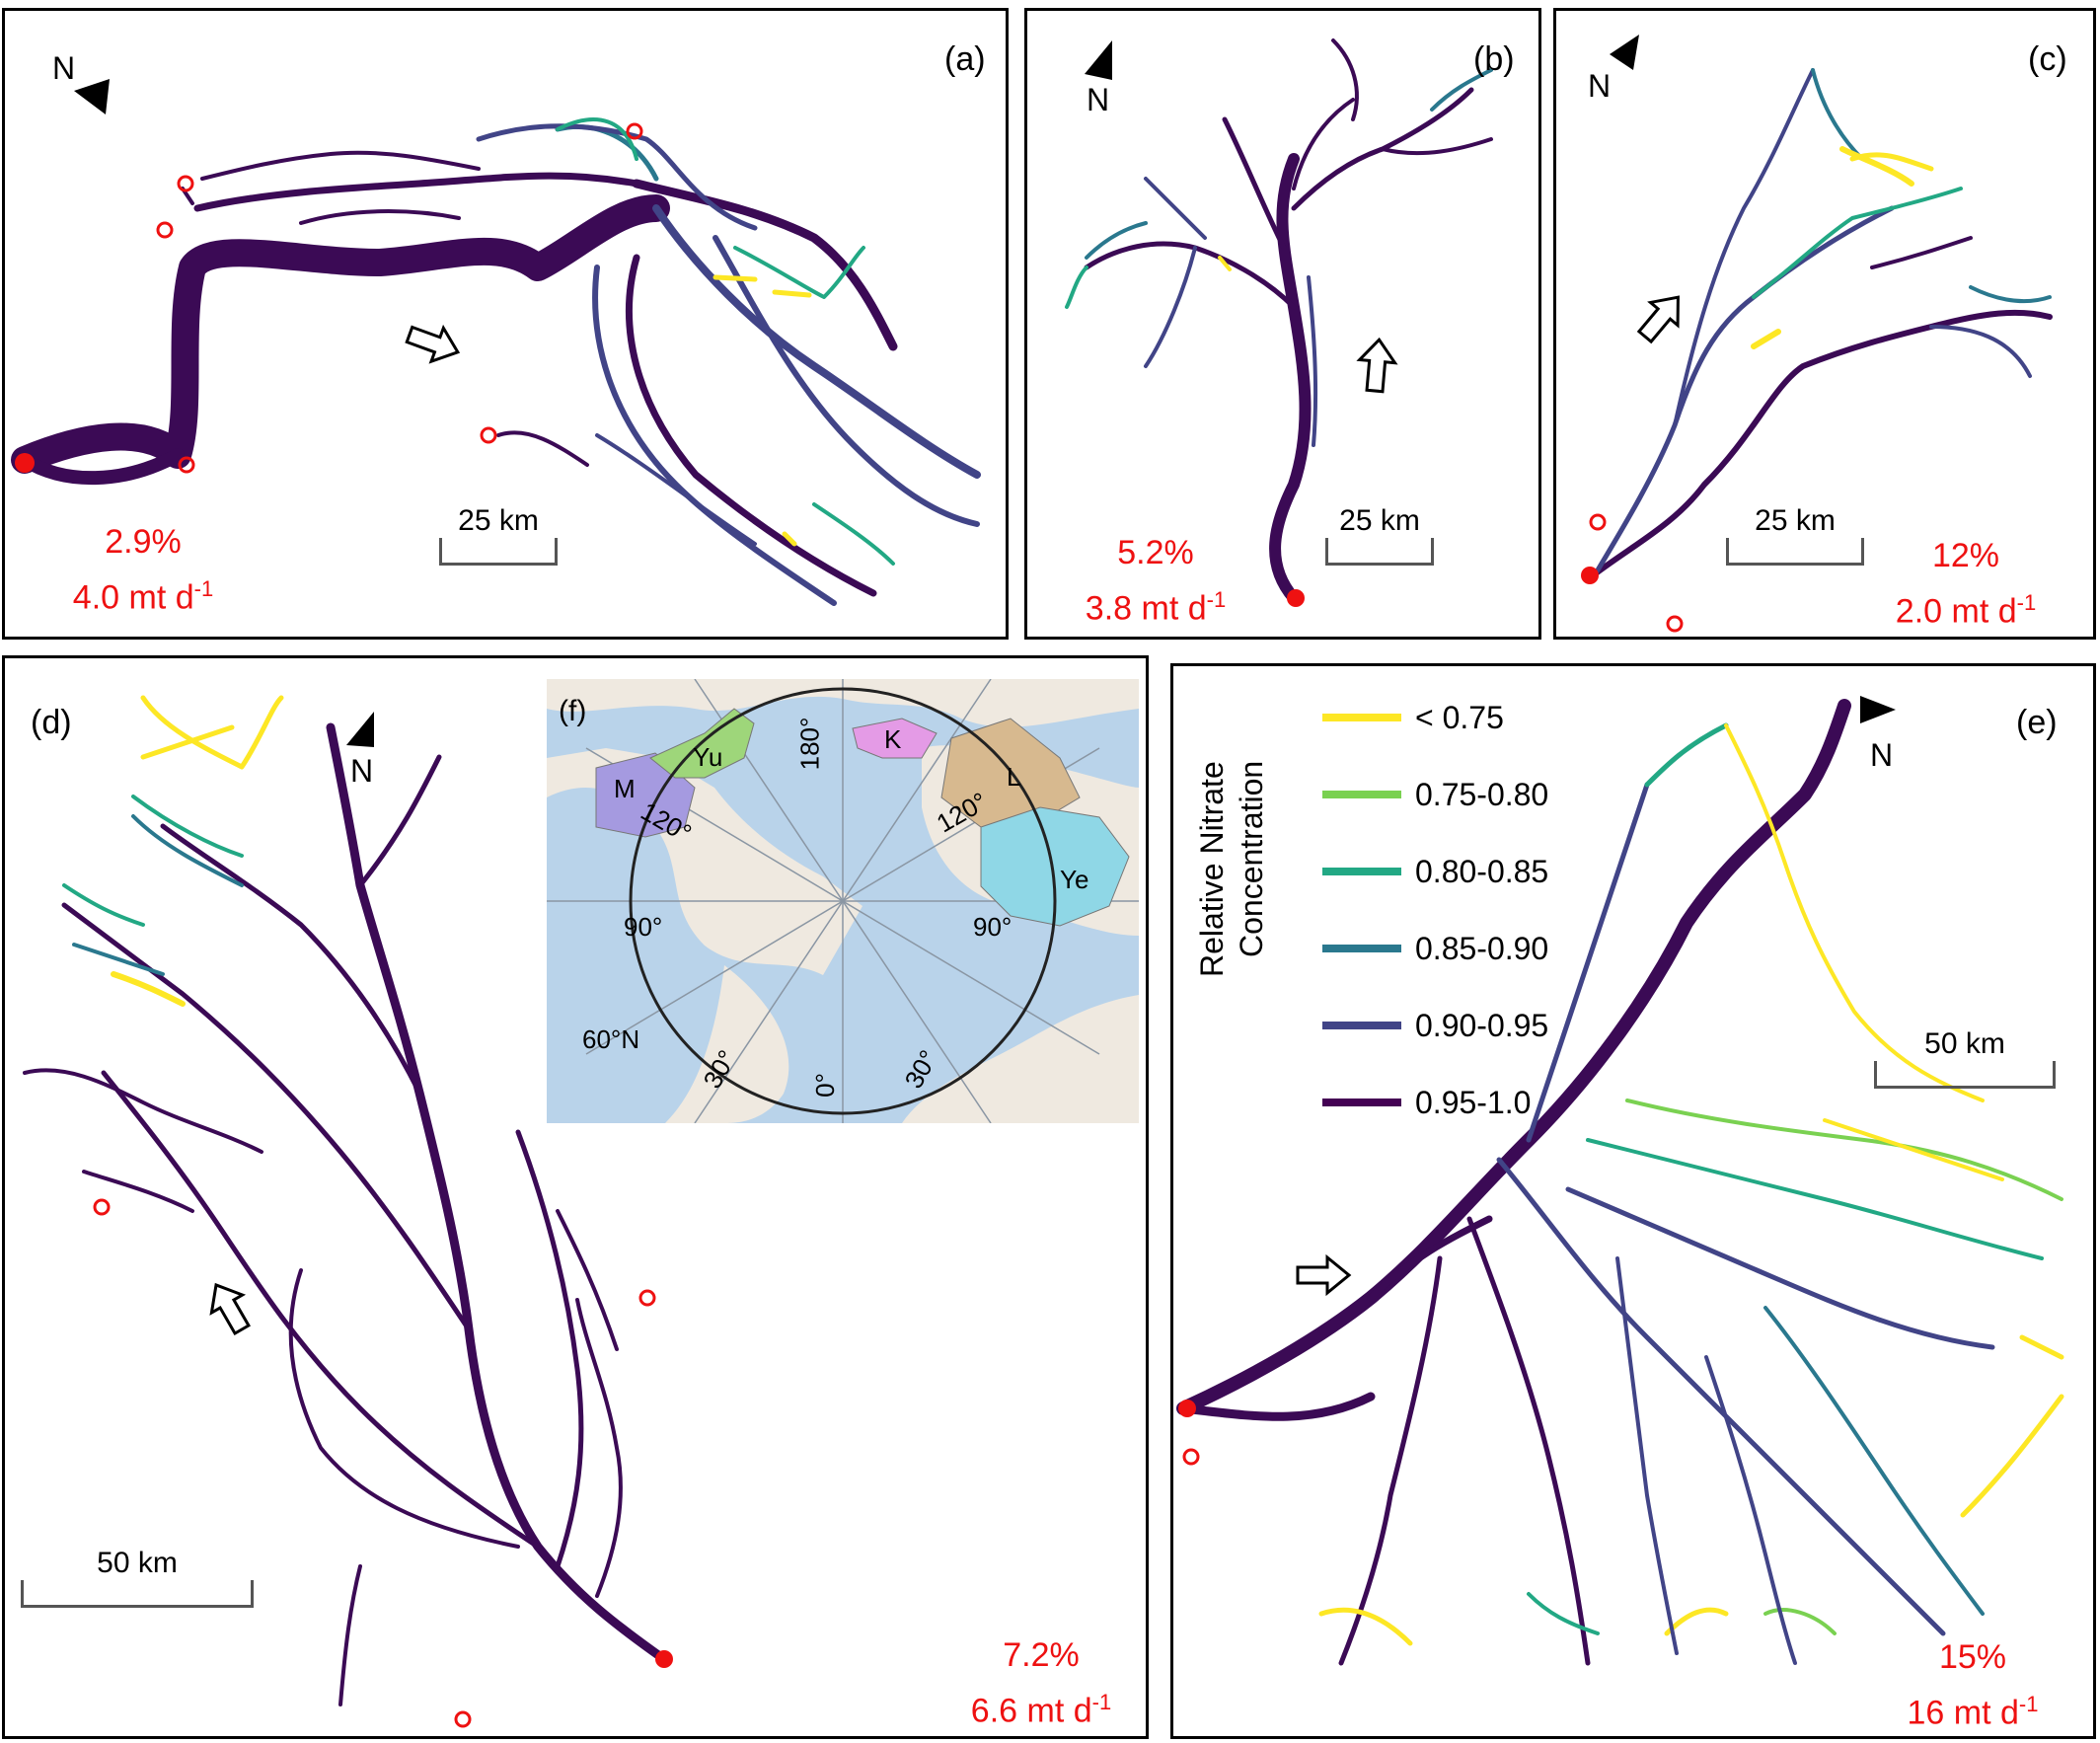  Describe the element at coordinates (1156, 607) in the screenshot. I see `nitrate-flux: 3.8 mt d-1` at that location.